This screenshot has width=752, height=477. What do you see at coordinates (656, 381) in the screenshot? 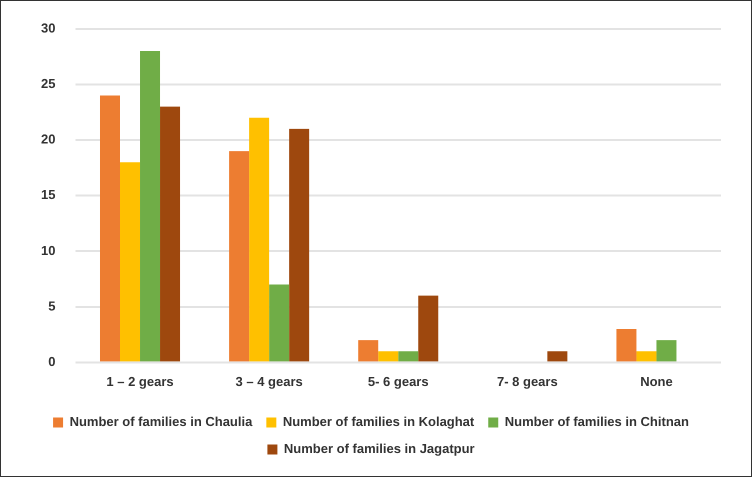
I see `x-tick-label: None` at bounding box center [656, 381].